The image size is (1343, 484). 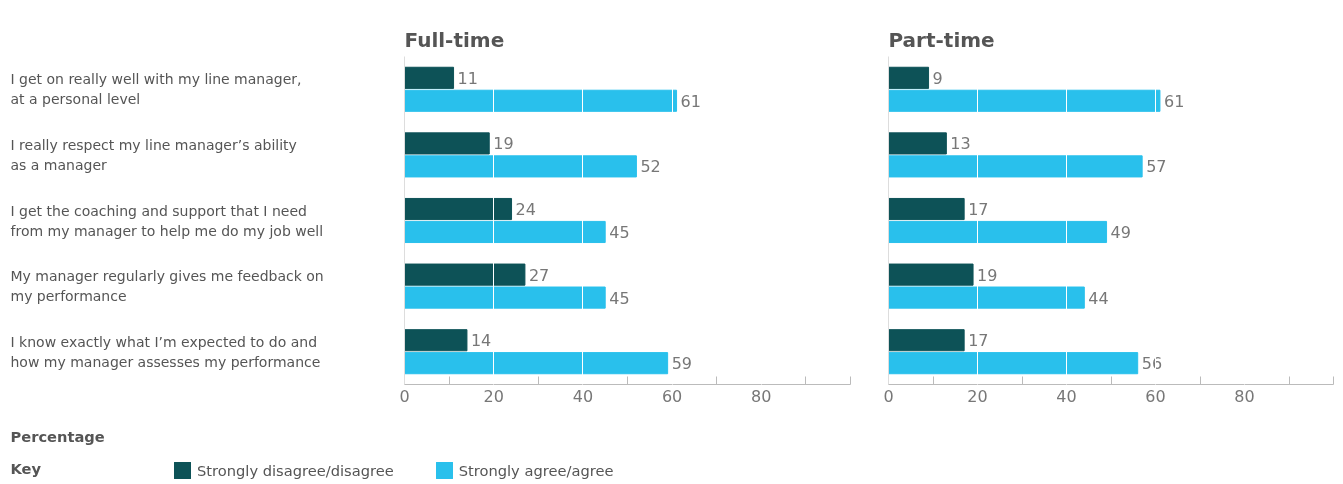 I want to click on data-label: 44, so click(x=1098, y=298).